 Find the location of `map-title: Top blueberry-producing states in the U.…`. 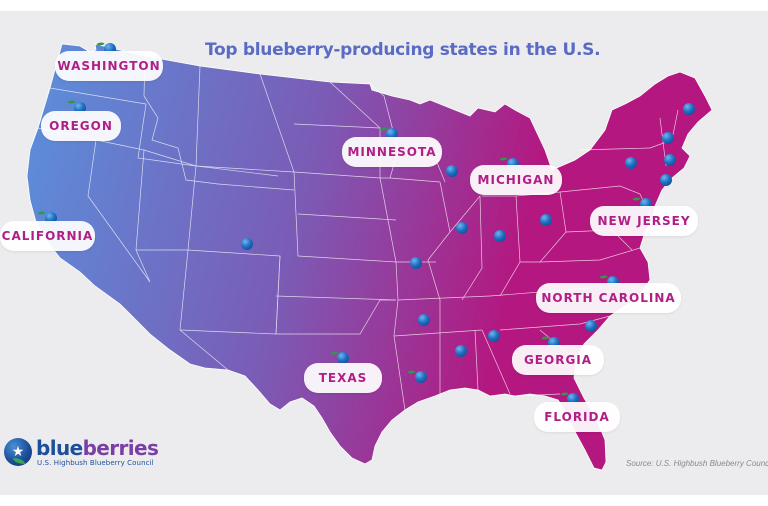

map-title: Top blueberry-producing states in the U.… is located at coordinates (403, 50).